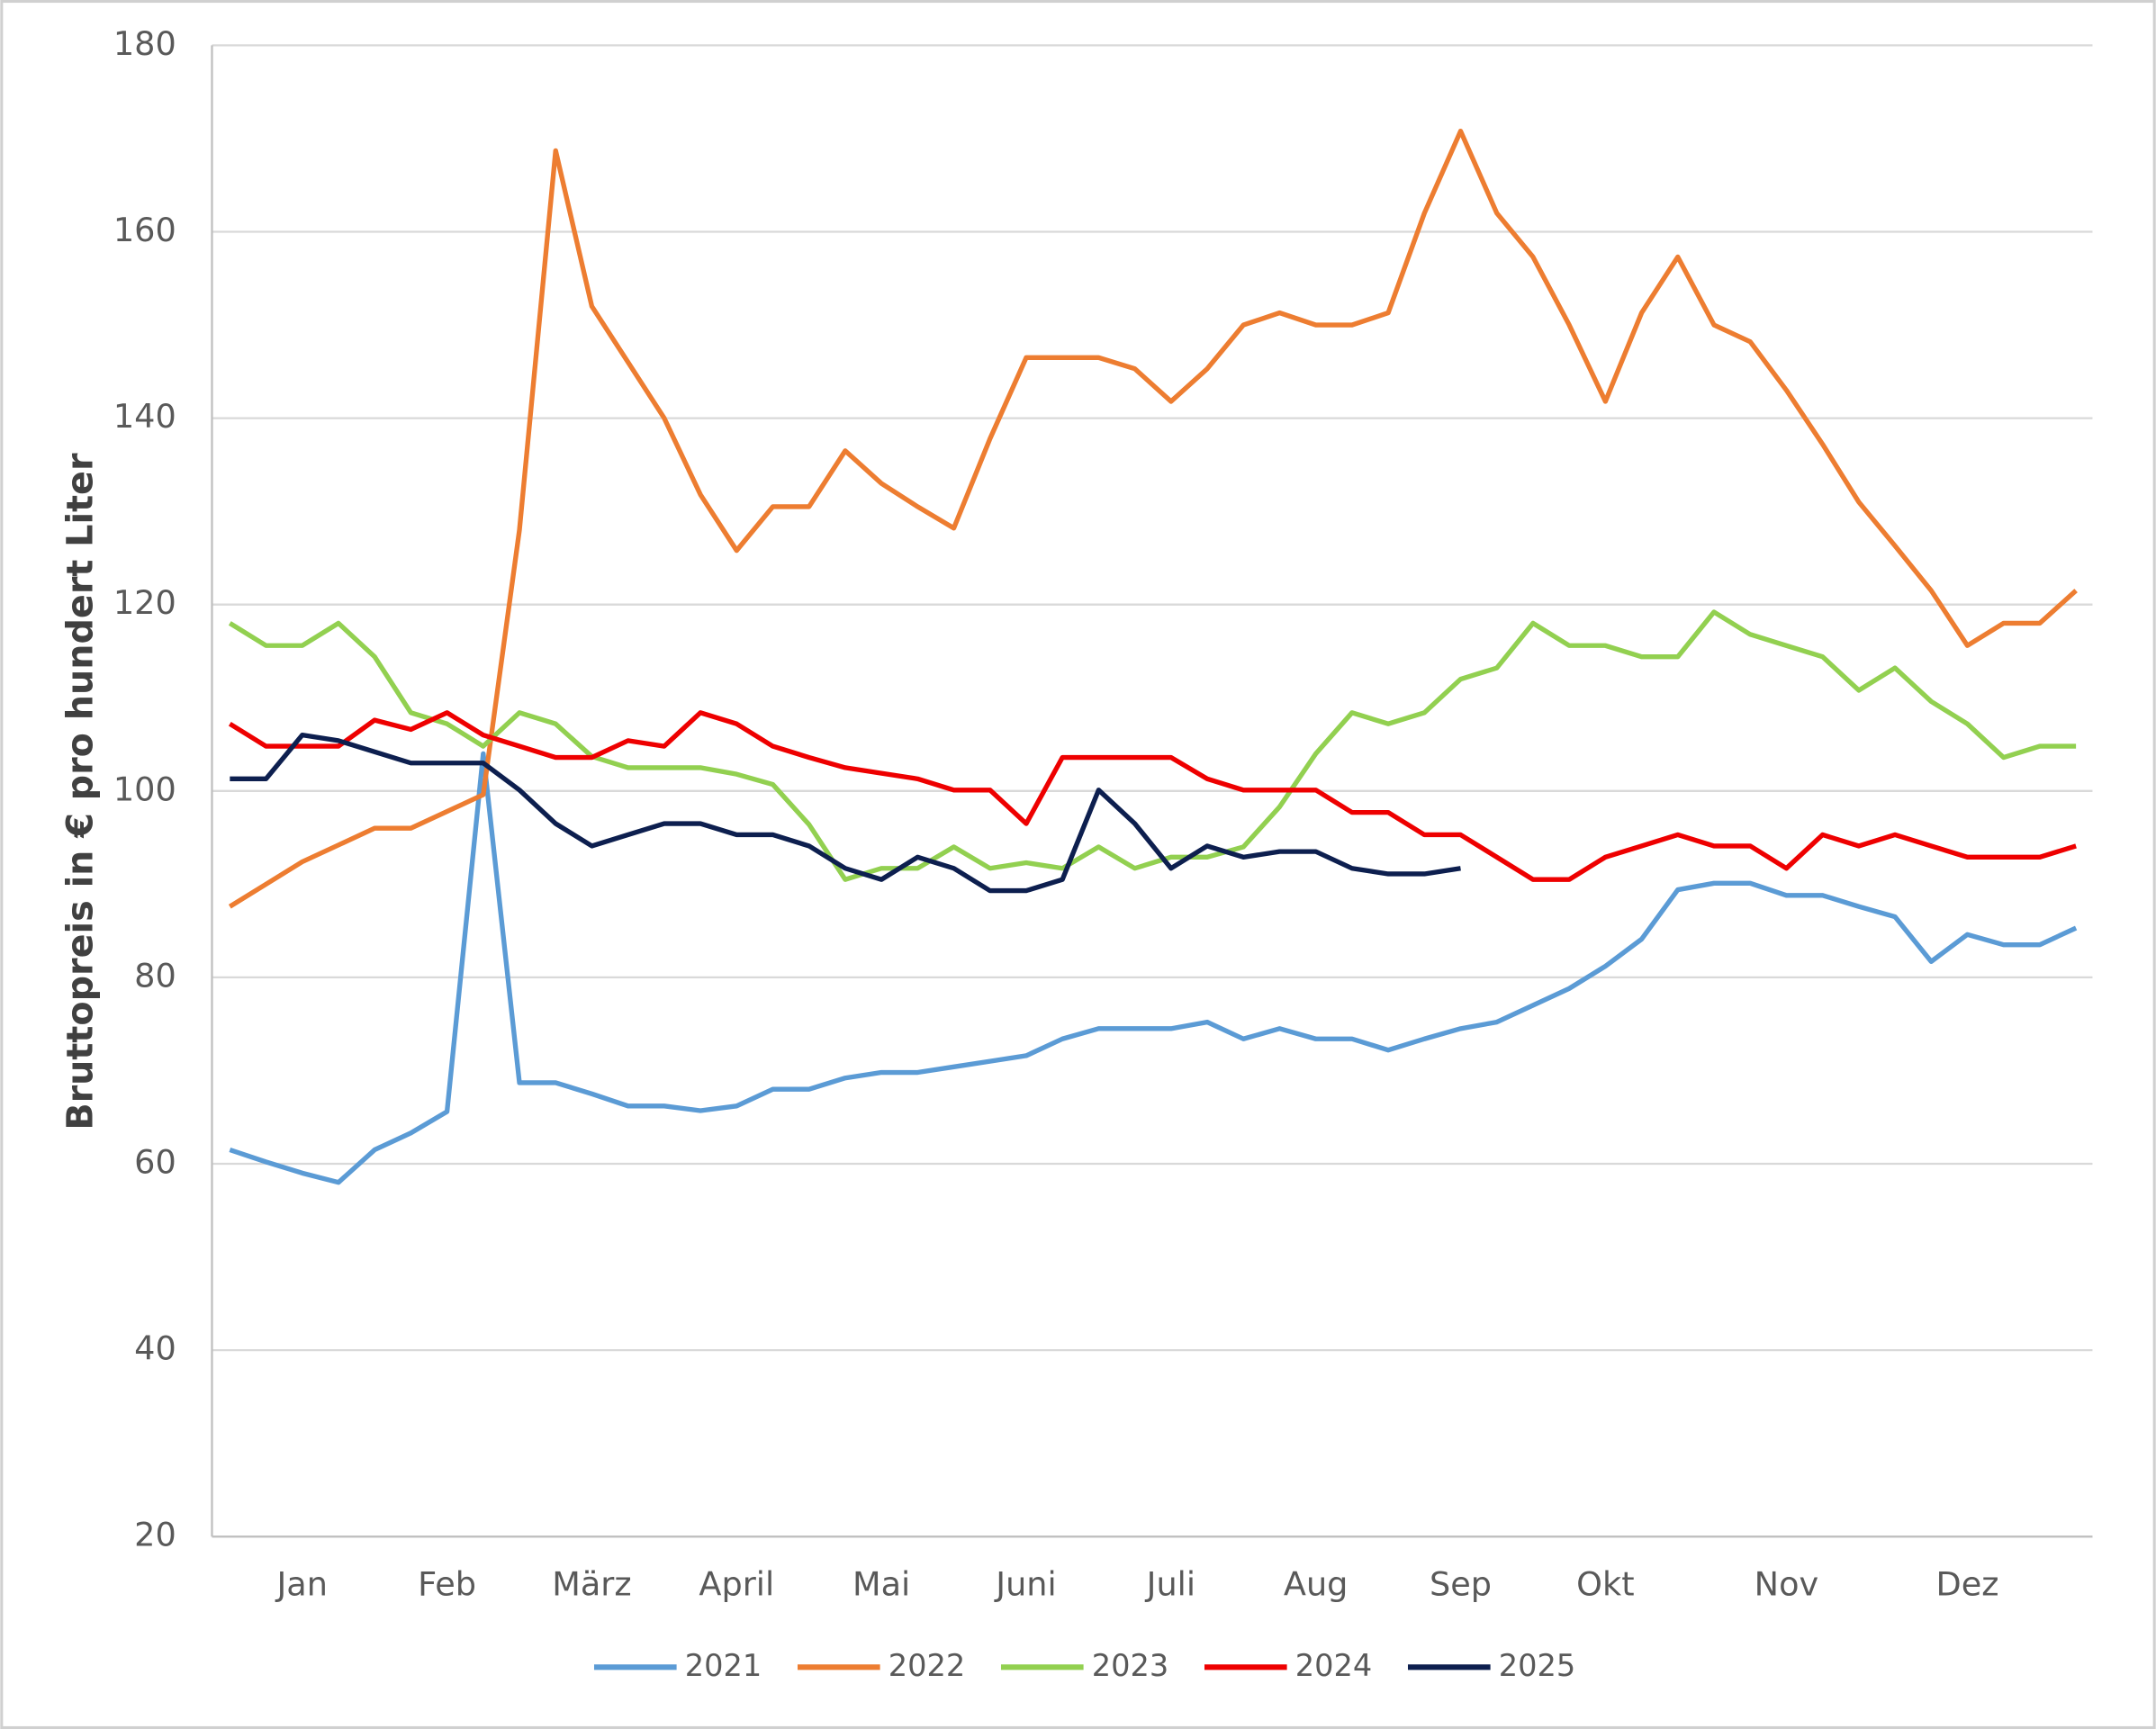 The height and width of the screenshot is (1729, 2156). What do you see at coordinates (144, 230) in the screenshot?
I see `y-tick-label: 160` at bounding box center [144, 230].